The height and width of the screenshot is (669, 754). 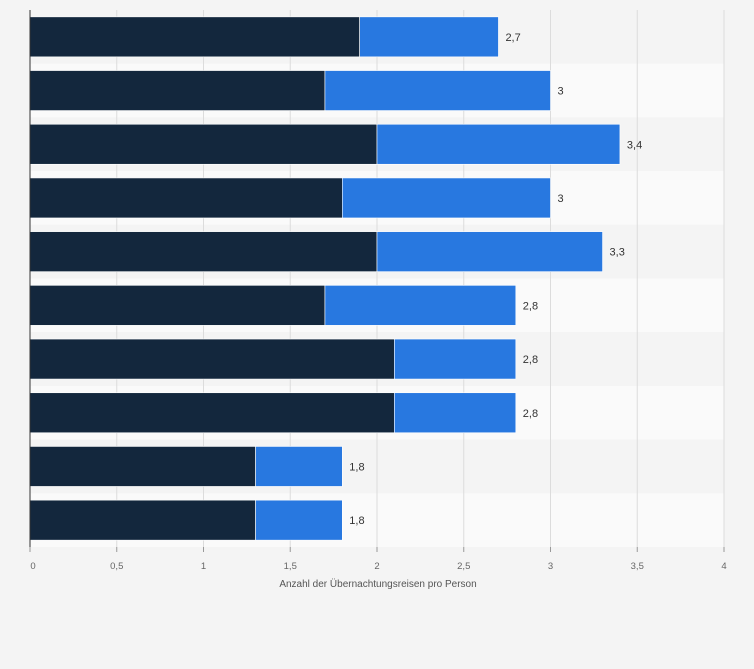 What do you see at coordinates (203, 566) in the screenshot?
I see `x-tick-label: 1` at bounding box center [203, 566].